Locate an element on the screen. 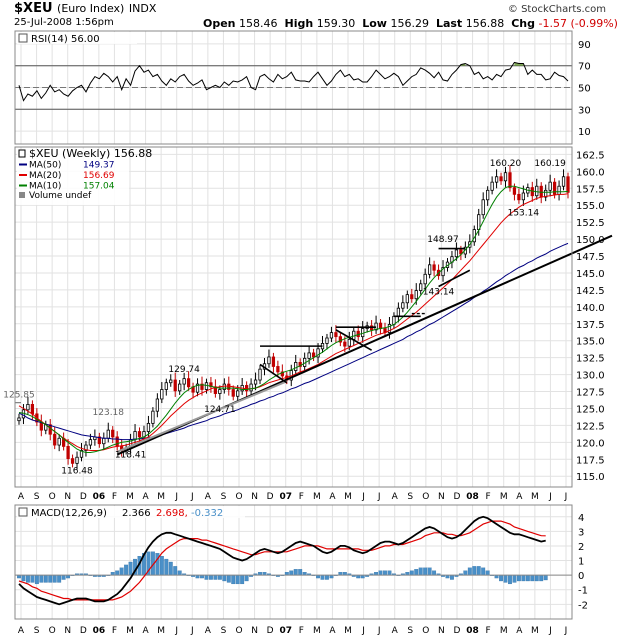 The height and width of the screenshot is (639, 620). price-y-tick: 140.0 is located at coordinates (590, 308).